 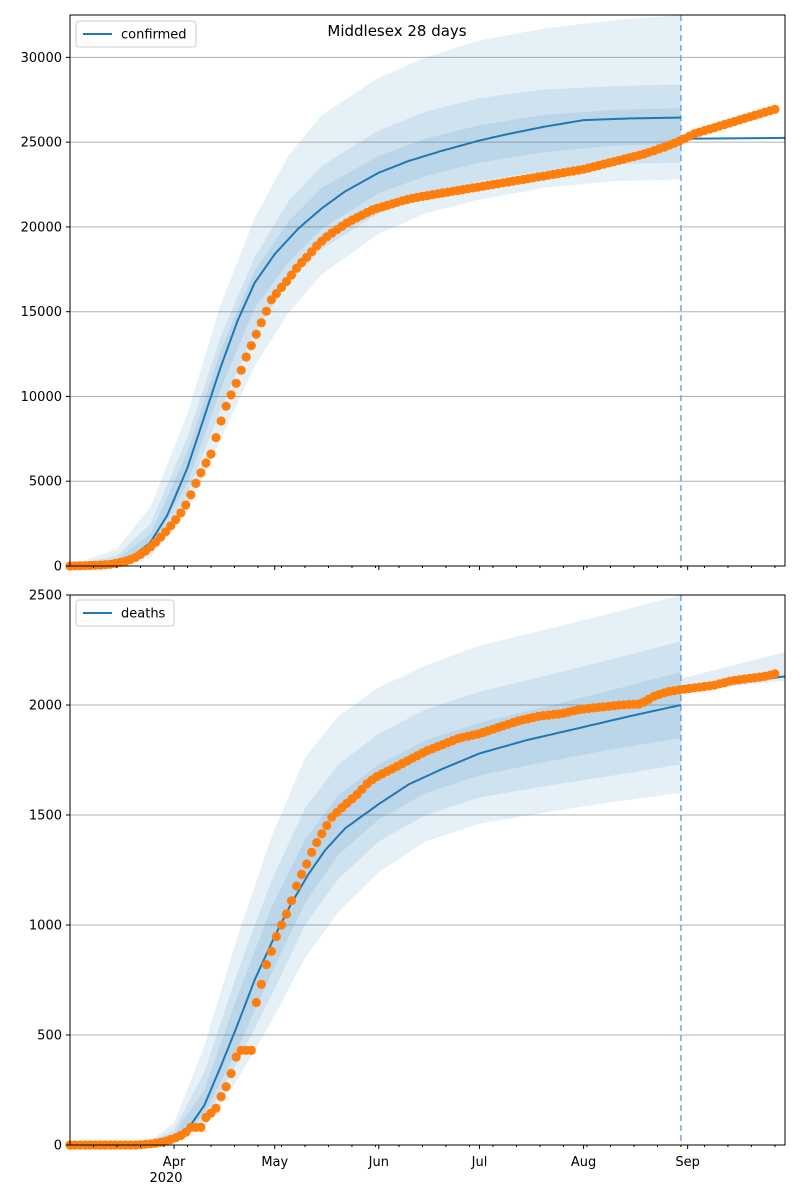 What do you see at coordinates (174, 1162) in the screenshot?
I see `x-tick-label: Apr` at bounding box center [174, 1162].